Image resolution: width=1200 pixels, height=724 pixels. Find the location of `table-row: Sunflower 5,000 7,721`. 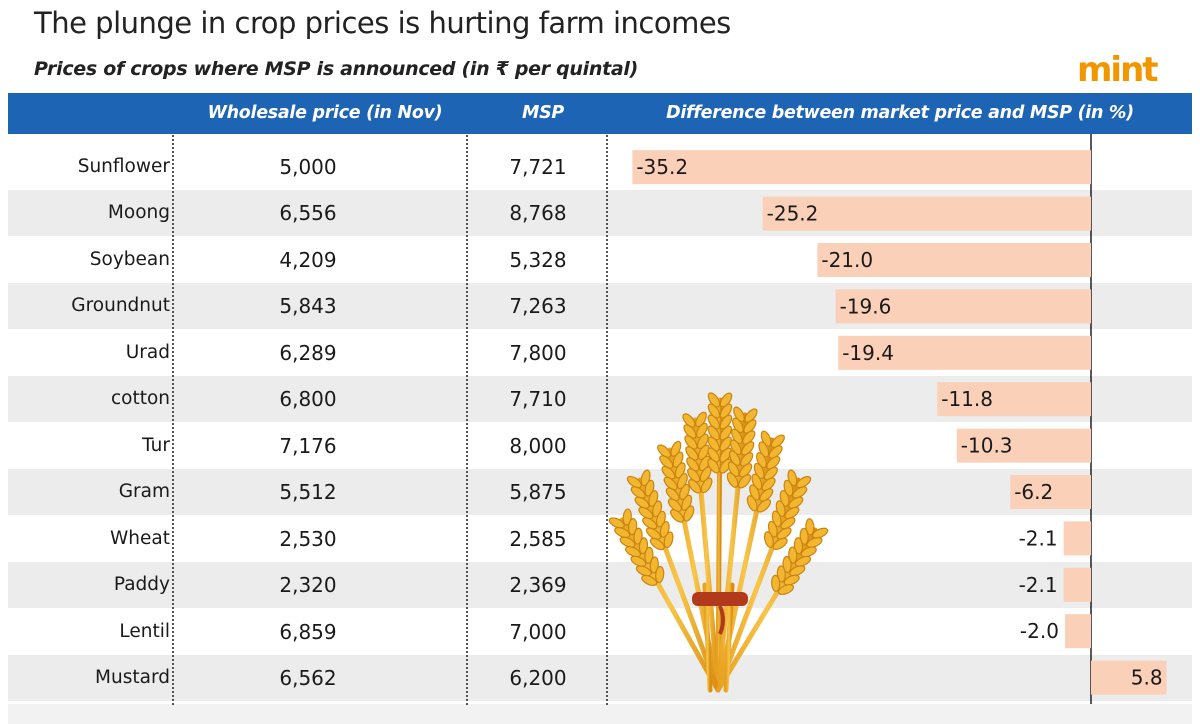

table-row: Sunflower 5,000 7,721 is located at coordinates (600, 167).